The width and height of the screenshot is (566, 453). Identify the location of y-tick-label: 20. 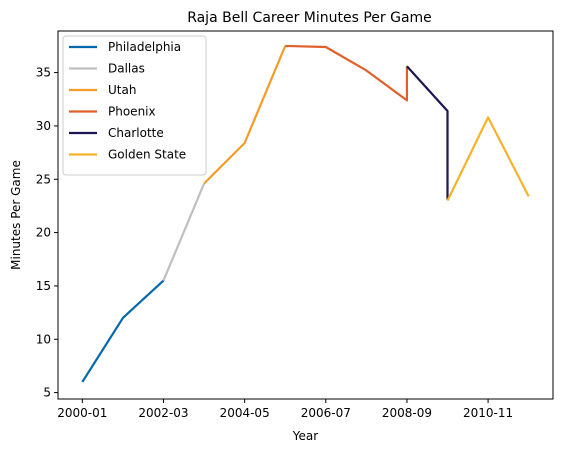
(43, 233).